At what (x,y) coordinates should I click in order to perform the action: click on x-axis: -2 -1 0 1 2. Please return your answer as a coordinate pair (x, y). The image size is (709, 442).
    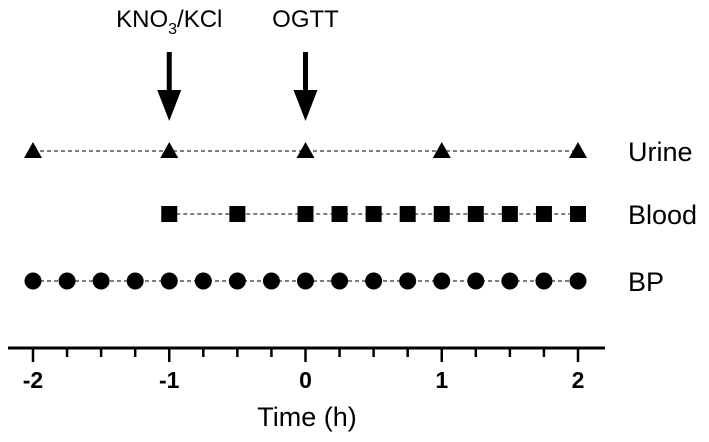
    Looking at the image, I should click on (306, 369).